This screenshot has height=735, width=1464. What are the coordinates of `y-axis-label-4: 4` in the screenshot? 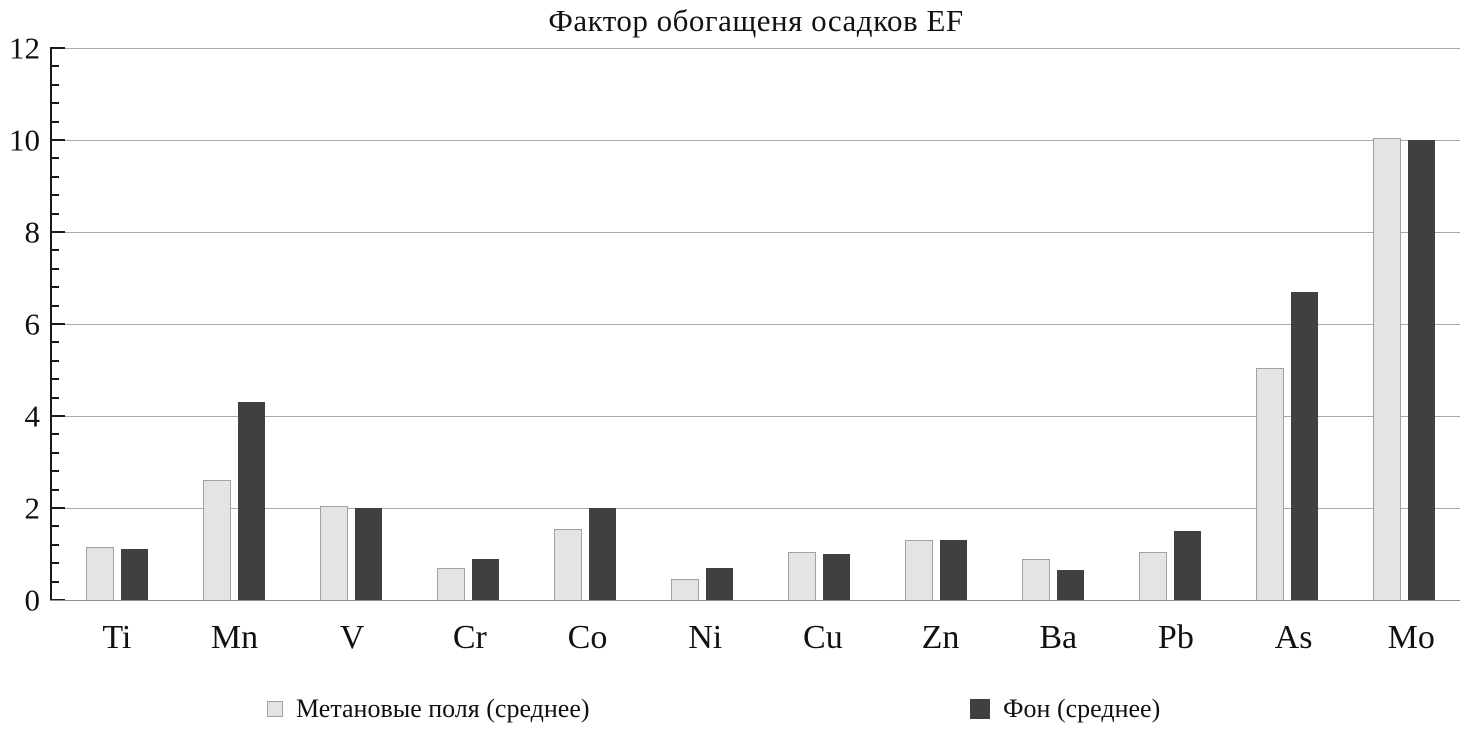 It's located at (32, 416).